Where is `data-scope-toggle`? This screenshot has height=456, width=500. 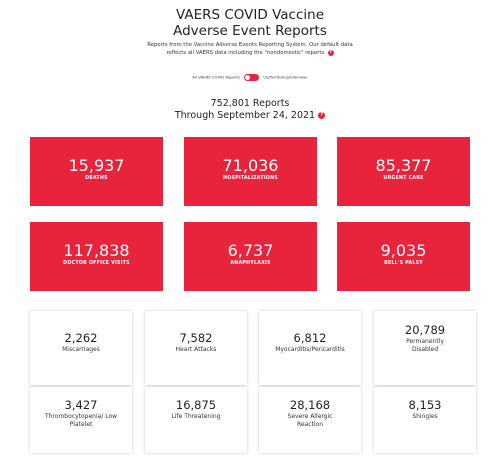
data-scope-toggle is located at coordinates (252, 77).